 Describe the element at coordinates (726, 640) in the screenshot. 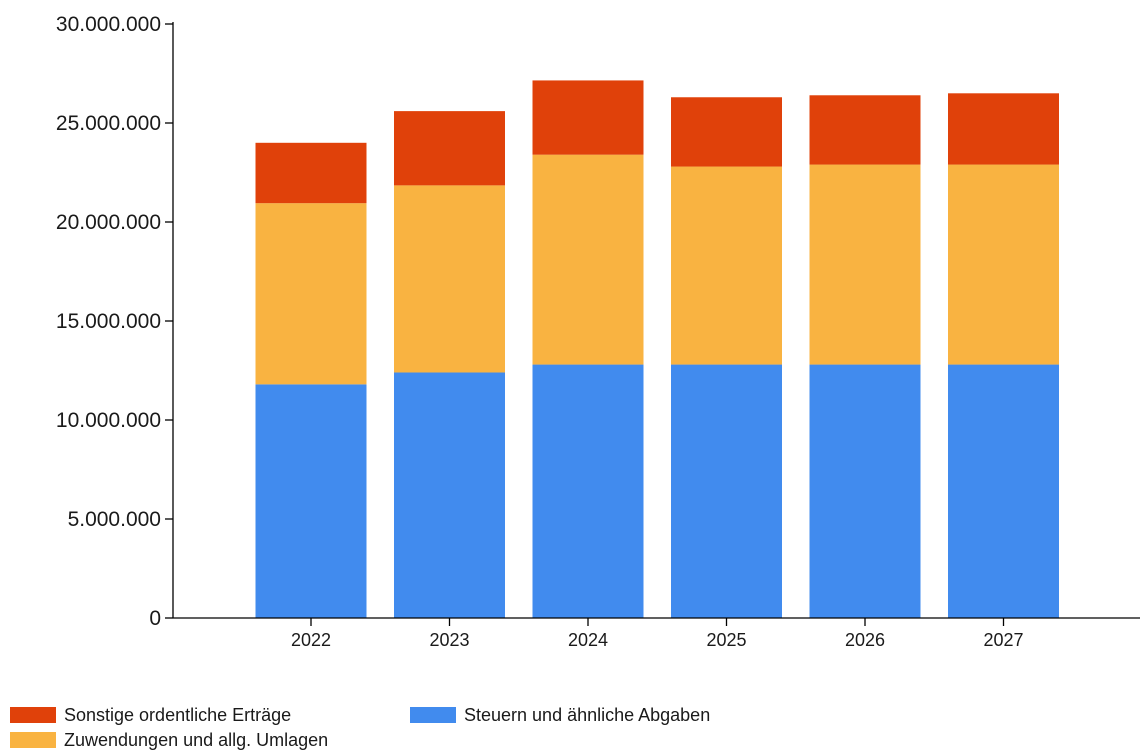

I see `x-tick-label: 2025` at that location.